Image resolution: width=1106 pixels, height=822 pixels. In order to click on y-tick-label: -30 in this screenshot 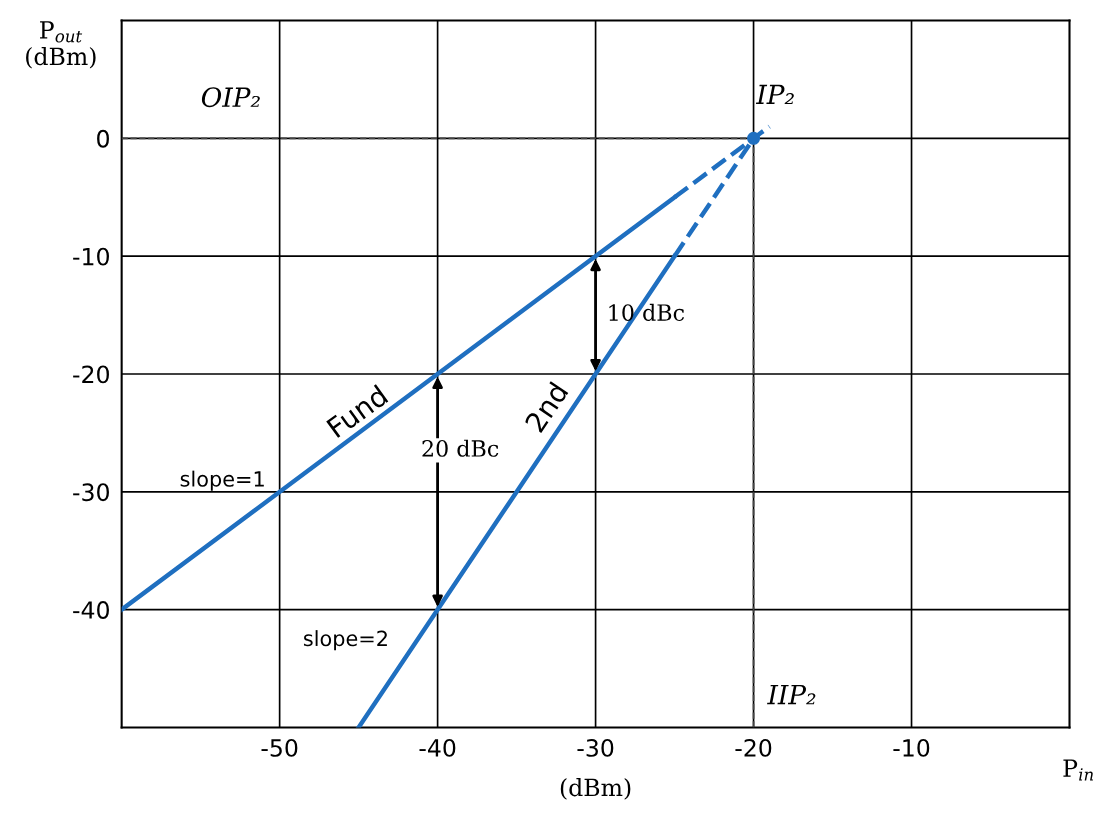, I will do `click(91, 492)`.